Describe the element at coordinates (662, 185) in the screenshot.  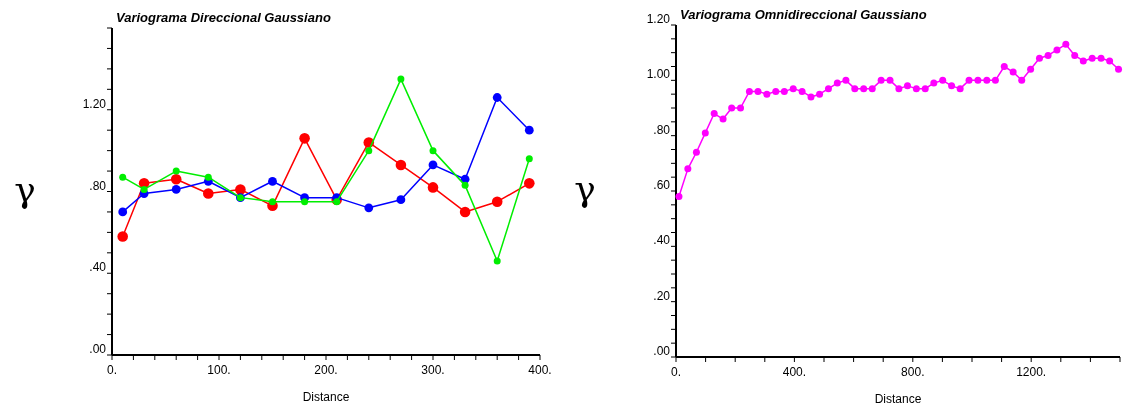
I see `y-tick-label: .60` at that location.